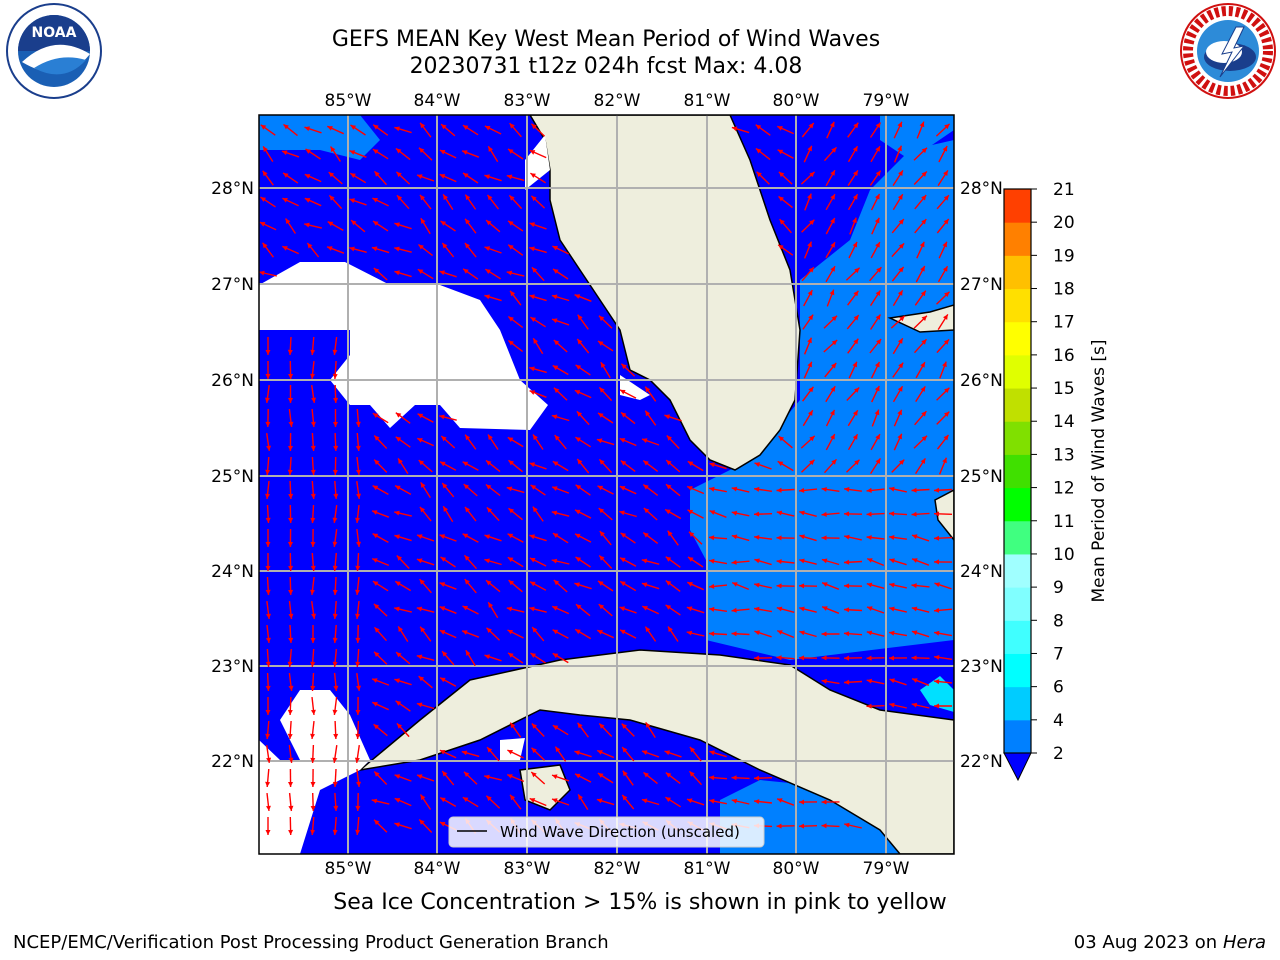 This screenshot has width=1280, height=960. I want to click on mask-region-sw, so click(314, 772).